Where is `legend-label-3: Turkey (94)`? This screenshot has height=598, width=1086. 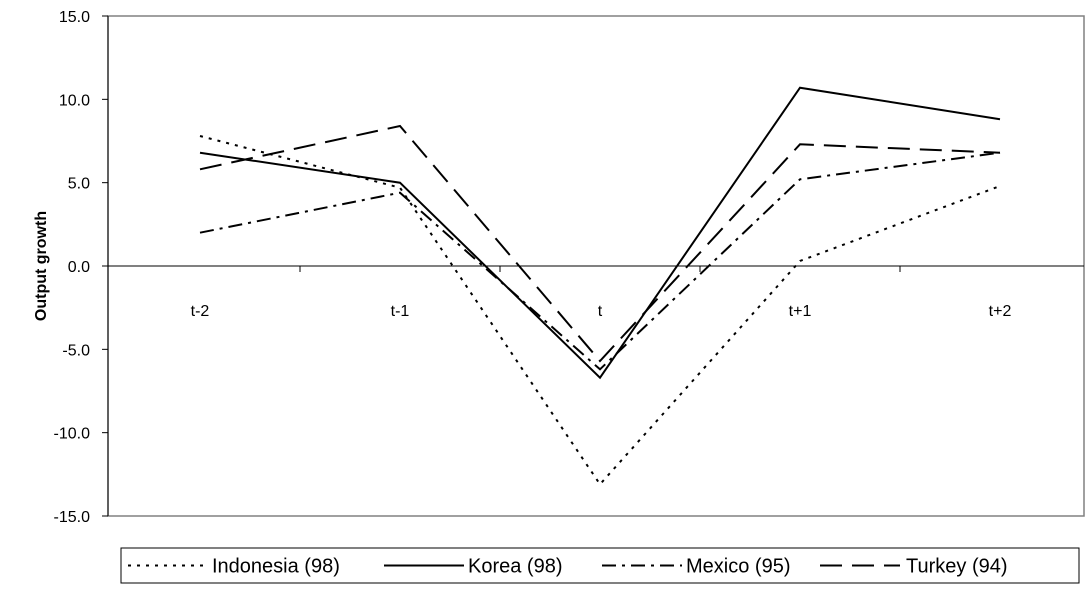 legend-label-3: Turkey (94) is located at coordinates (957, 567).